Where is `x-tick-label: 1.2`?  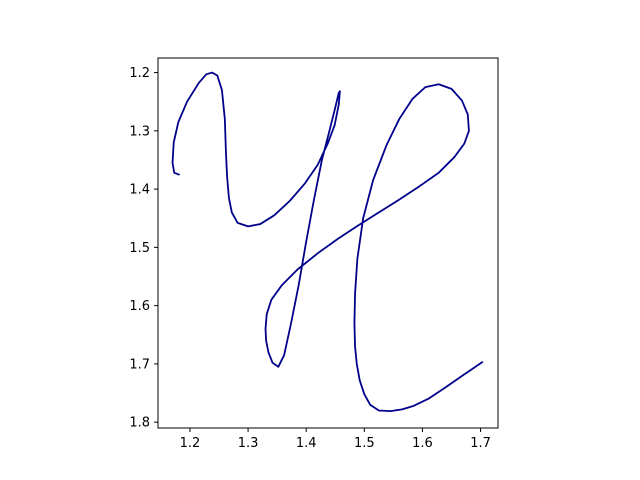 x-tick-label: 1.2 is located at coordinates (190, 443).